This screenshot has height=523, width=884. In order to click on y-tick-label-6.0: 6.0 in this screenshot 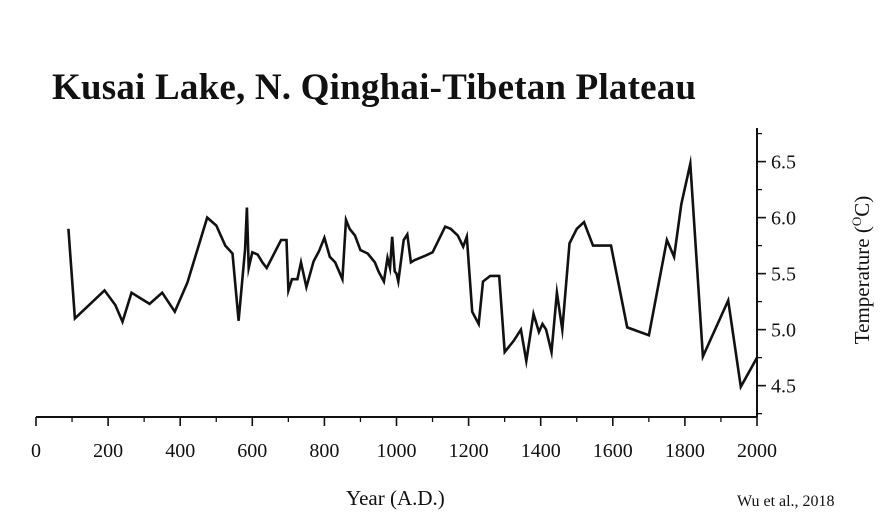, I will do `click(783, 219)`.